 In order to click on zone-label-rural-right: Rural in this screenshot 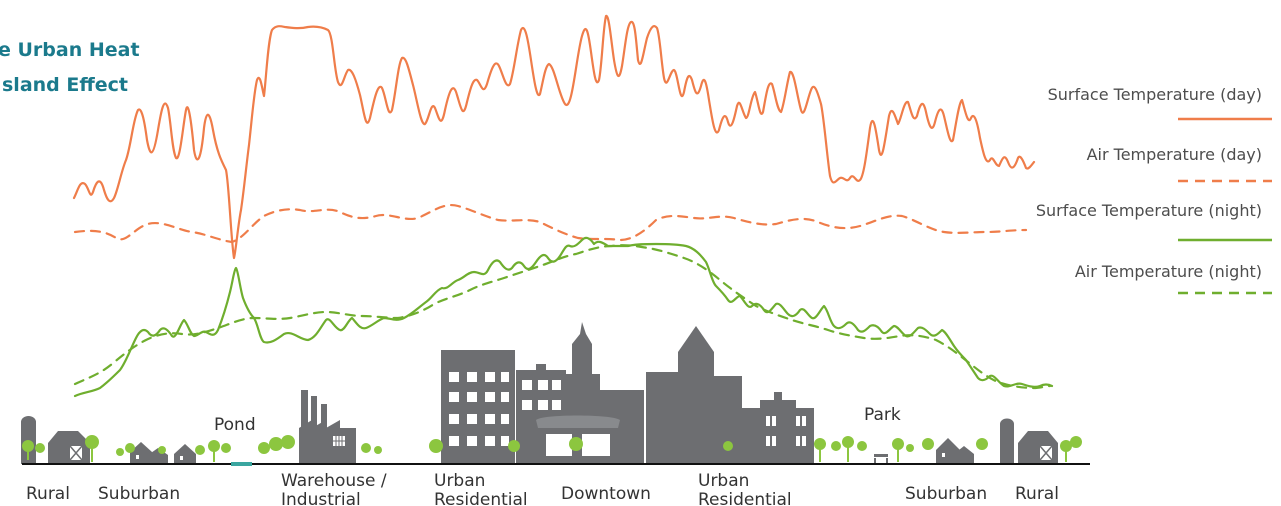, I will do `click(1037, 494)`.